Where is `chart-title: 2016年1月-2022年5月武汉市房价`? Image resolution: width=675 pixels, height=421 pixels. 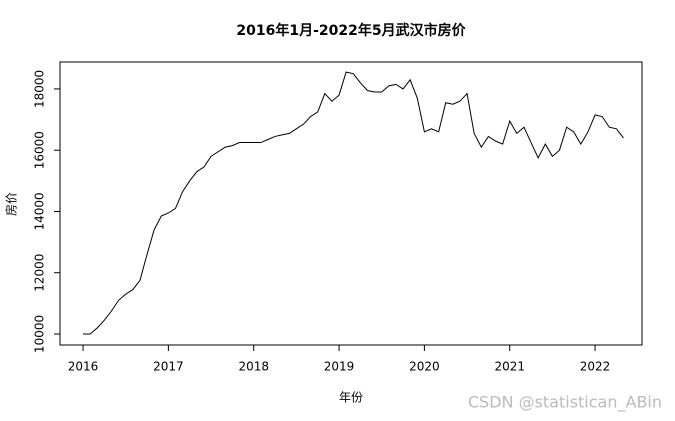 chart-title: 2016年1月-2022年5月武汉市房价 is located at coordinates (351, 30).